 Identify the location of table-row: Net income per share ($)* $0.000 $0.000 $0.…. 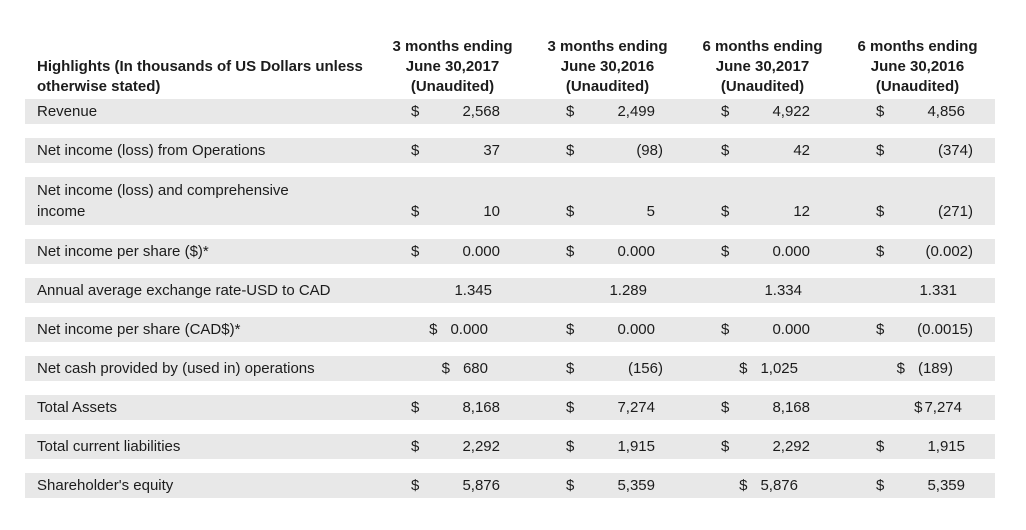
(510, 251).